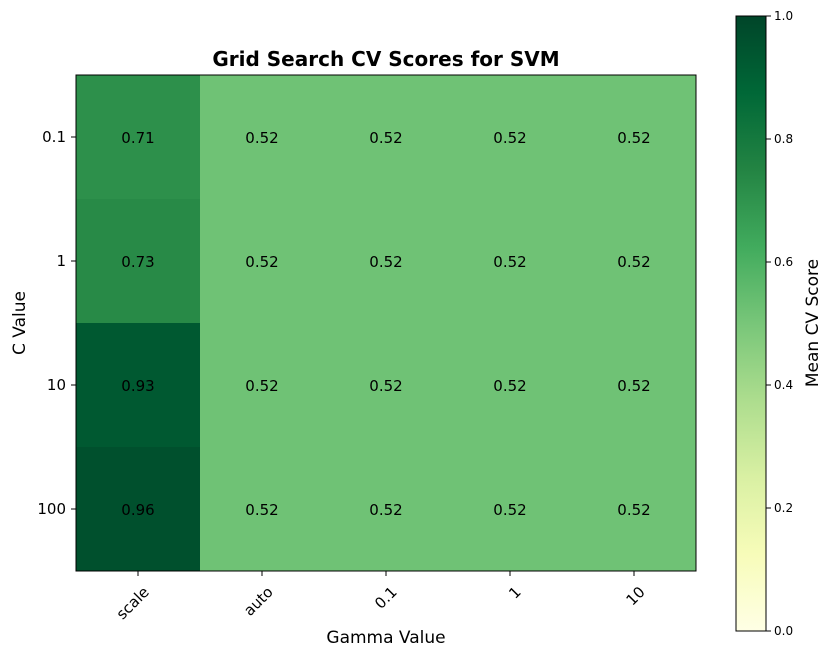 The height and width of the screenshot is (656, 832). I want to click on chart-title: Grid Search CV Scores for SVM, so click(385, 59).